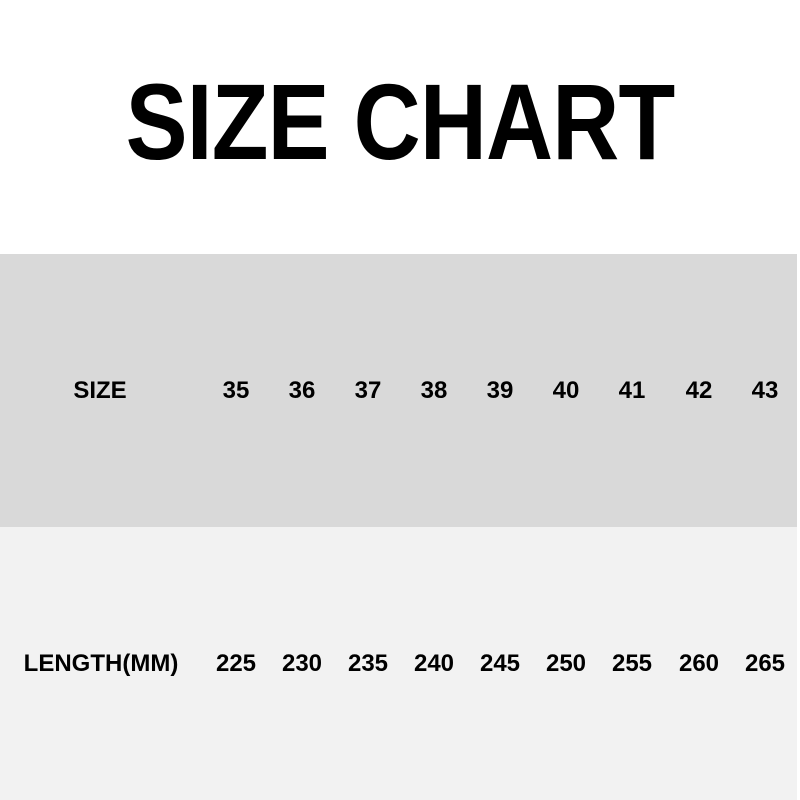 The height and width of the screenshot is (800, 800). I want to click on table-cell: 240, so click(434, 663).